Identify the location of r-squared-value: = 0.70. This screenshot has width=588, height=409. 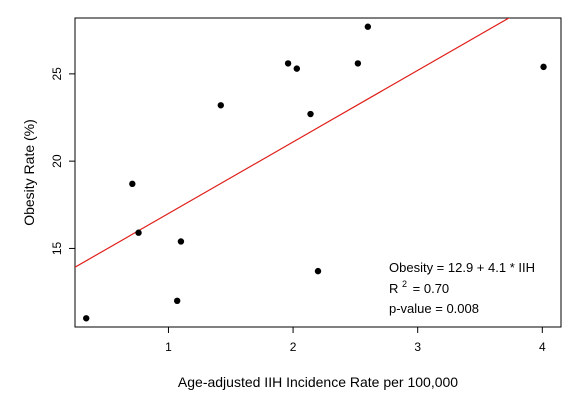
(431, 288).